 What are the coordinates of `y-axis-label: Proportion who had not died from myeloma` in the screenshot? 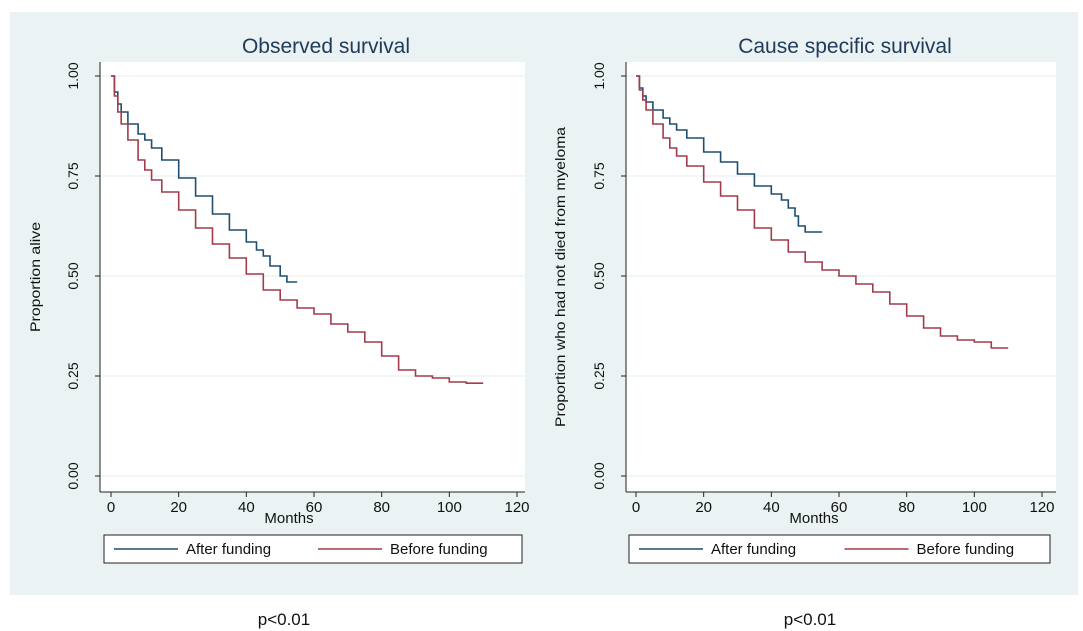 It's located at (560, 277).